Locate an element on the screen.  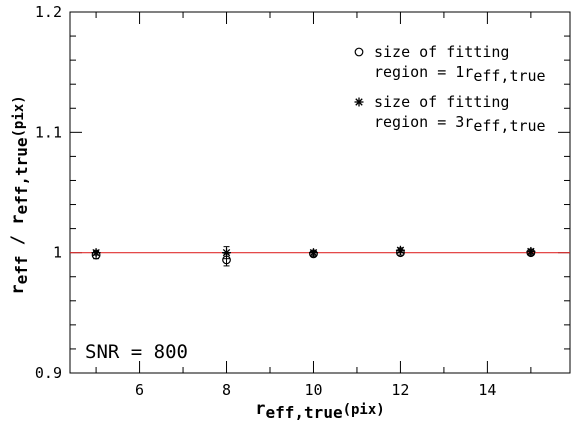
y-tick-label: 1.2 is located at coordinates (48, 12).